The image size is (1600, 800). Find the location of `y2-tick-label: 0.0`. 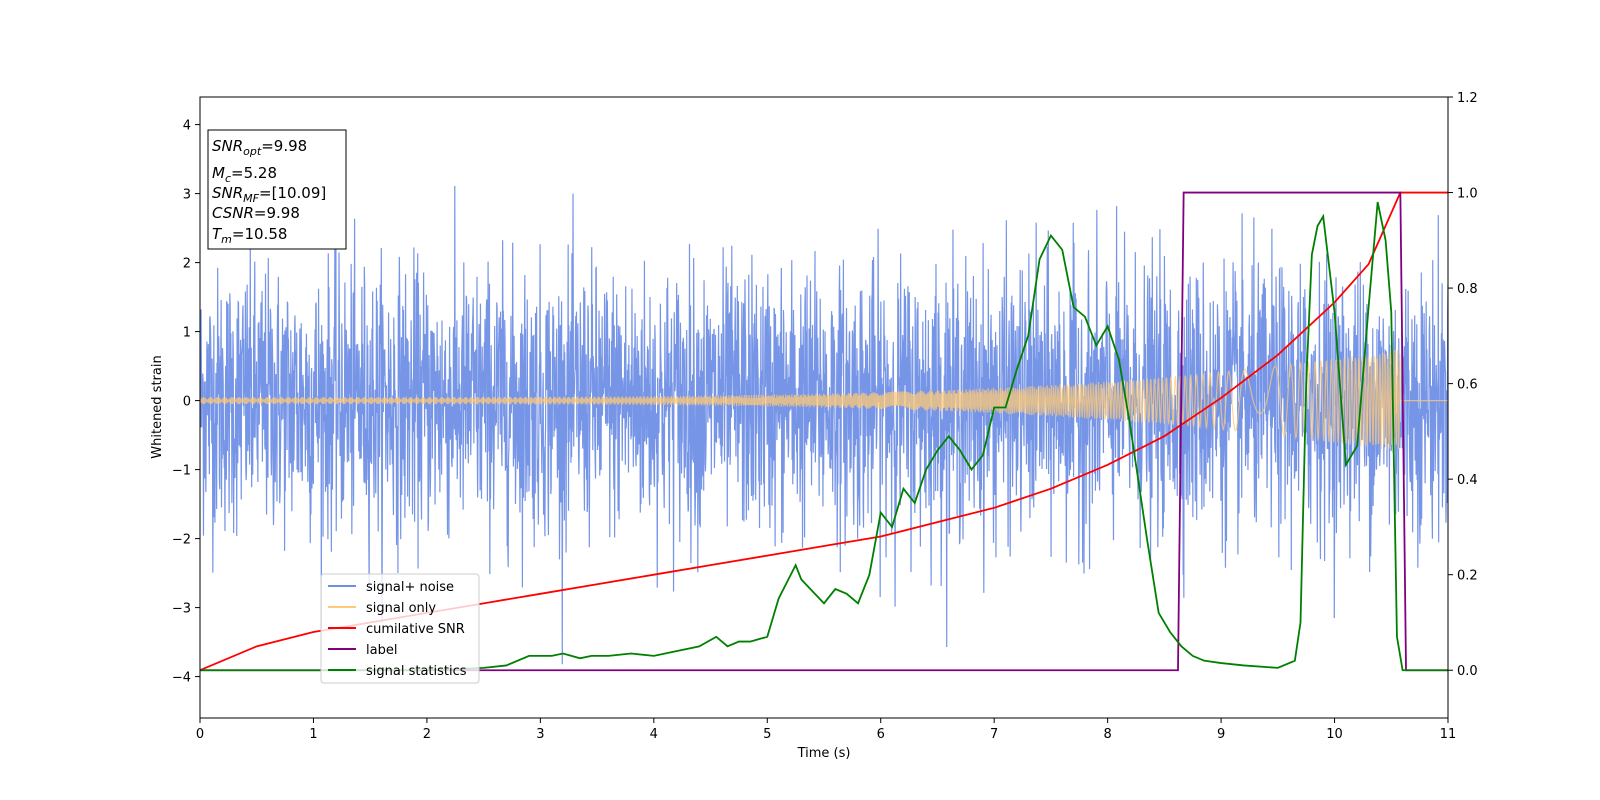

y2-tick-label: 0.0 is located at coordinates (1467, 671).